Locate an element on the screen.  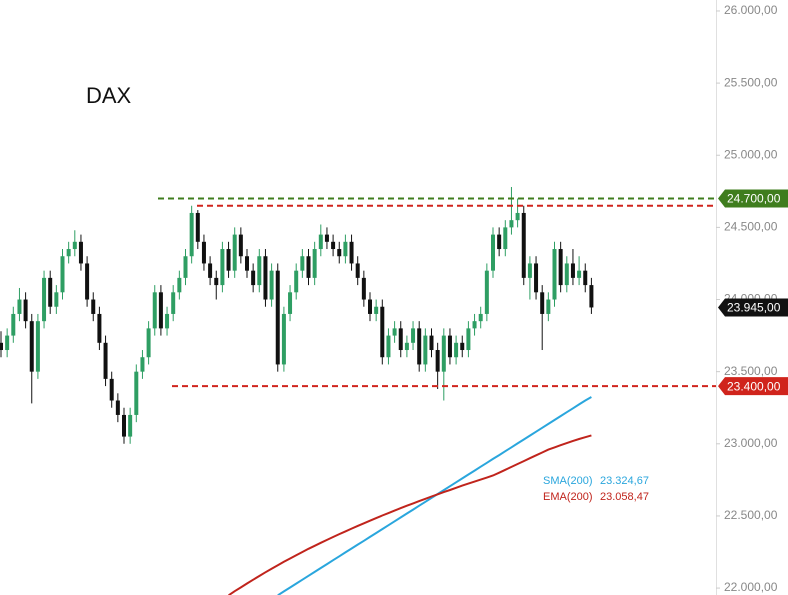
y-tick-label: 23.500,00 is located at coordinates (751, 371).